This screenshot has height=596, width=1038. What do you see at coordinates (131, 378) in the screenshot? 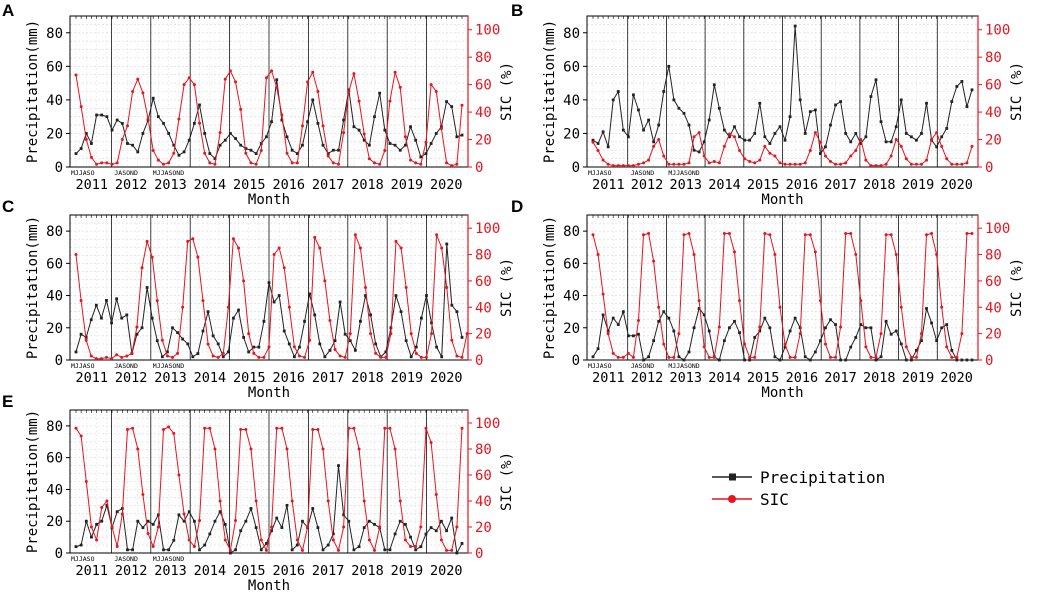
I see `x-tick-label: 2012` at bounding box center [131, 378].